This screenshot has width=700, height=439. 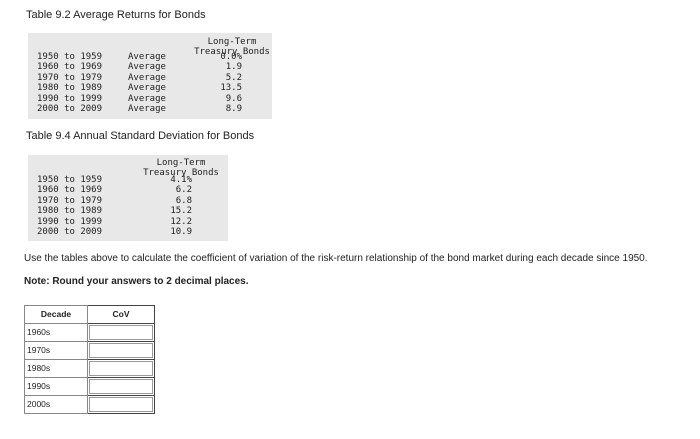 I want to click on value: 13.5, so click(x=231, y=88).